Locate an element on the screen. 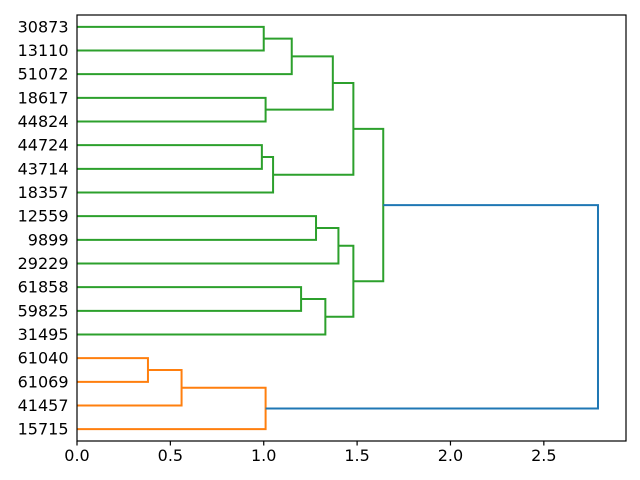  leaf-label: 61858 is located at coordinates (43, 287).